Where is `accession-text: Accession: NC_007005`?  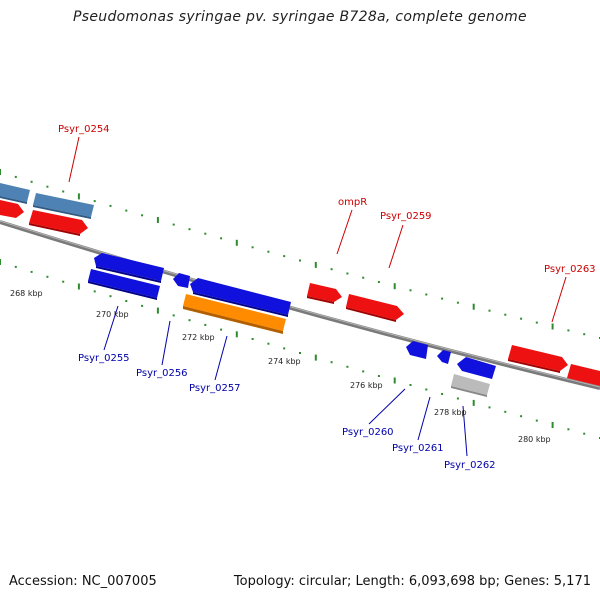
accession-text: Accession: NC_007005 is located at coordinates (83, 581).